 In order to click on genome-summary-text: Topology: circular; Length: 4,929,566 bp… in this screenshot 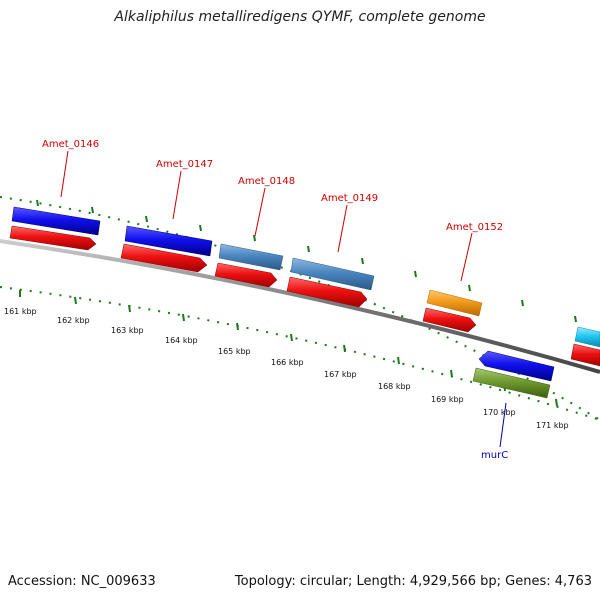, I will do `click(413, 581)`.